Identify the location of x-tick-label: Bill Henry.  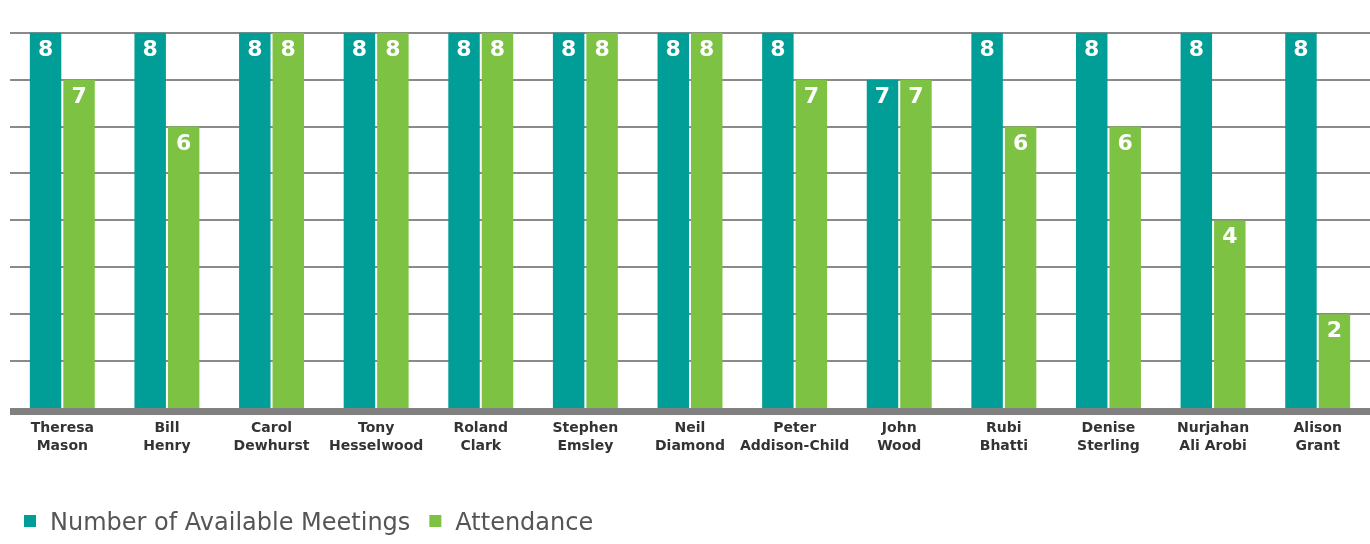
(167, 435).